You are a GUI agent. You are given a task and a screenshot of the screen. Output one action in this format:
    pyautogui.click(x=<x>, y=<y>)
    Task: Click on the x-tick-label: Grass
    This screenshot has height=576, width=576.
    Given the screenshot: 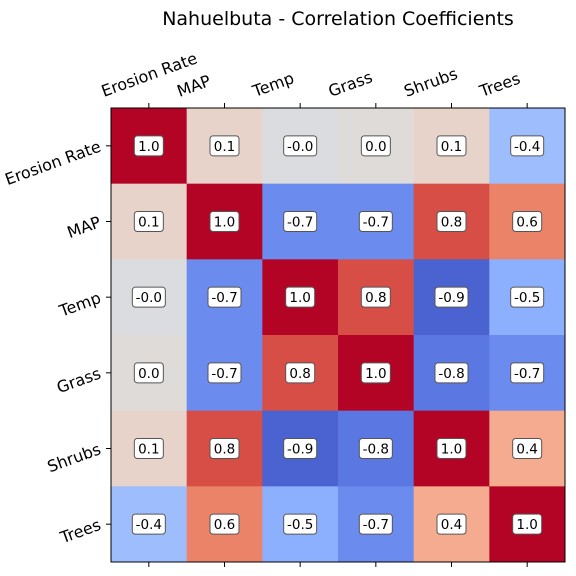 What is the action you would take?
    pyautogui.click(x=350, y=83)
    